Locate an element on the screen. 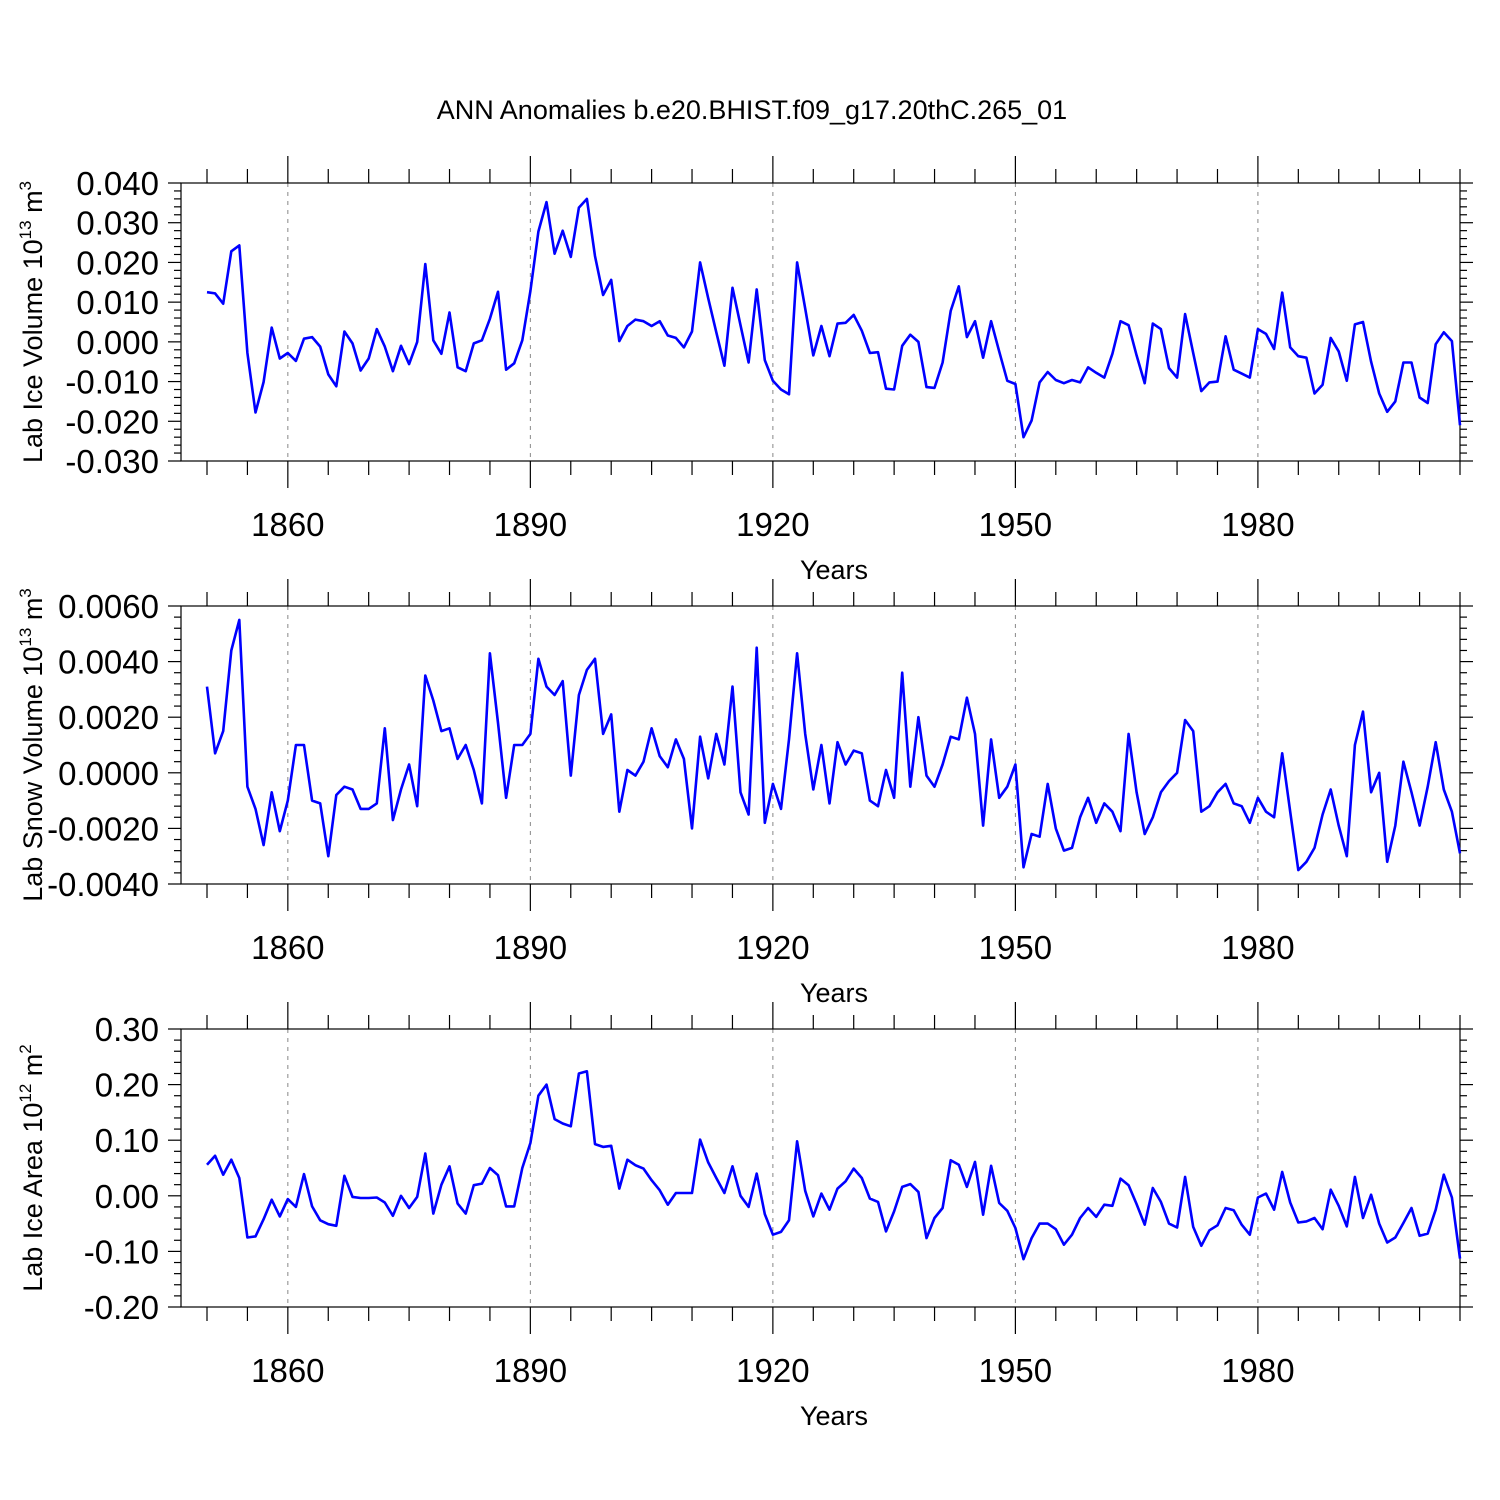 The image size is (1500, 1500). y-tick-label: 0.020 is located at coordinates (117, 262).